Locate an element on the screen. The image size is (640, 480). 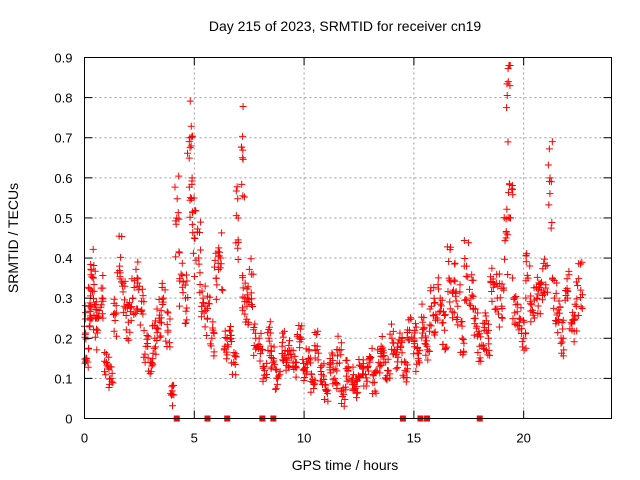
x-axis-title: GPS time / hours is located at coordinates (345, 465).